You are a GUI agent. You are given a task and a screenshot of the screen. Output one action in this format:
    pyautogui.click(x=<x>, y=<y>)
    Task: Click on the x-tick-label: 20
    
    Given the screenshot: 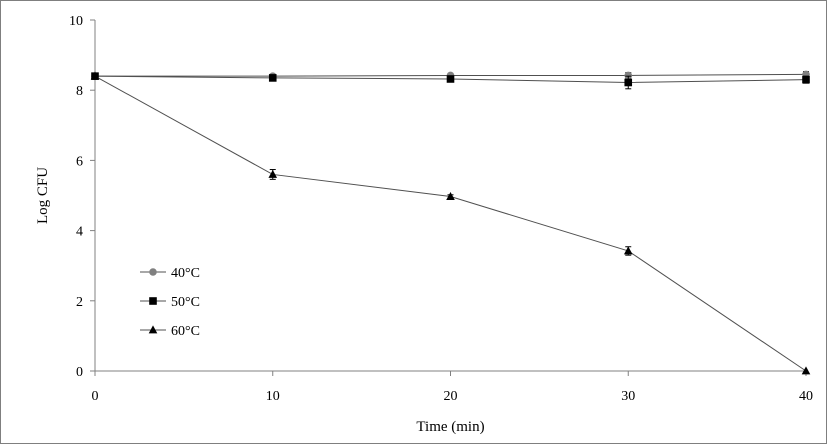 What is the action you would take?
    pyautogui.click(x=451, y=396)
    